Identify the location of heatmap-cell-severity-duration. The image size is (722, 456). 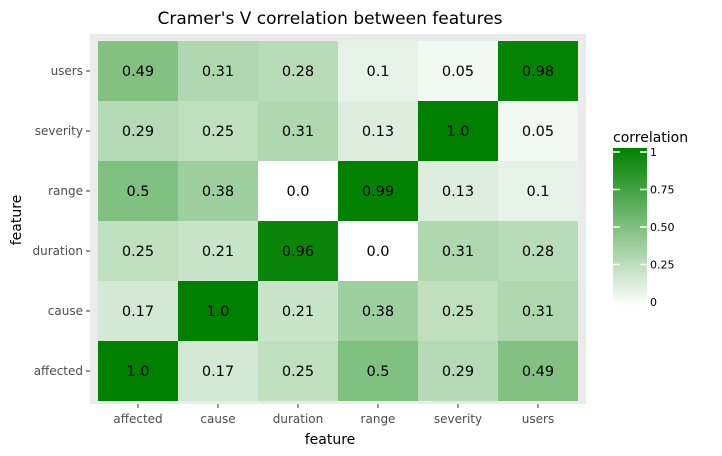
(458, 251).